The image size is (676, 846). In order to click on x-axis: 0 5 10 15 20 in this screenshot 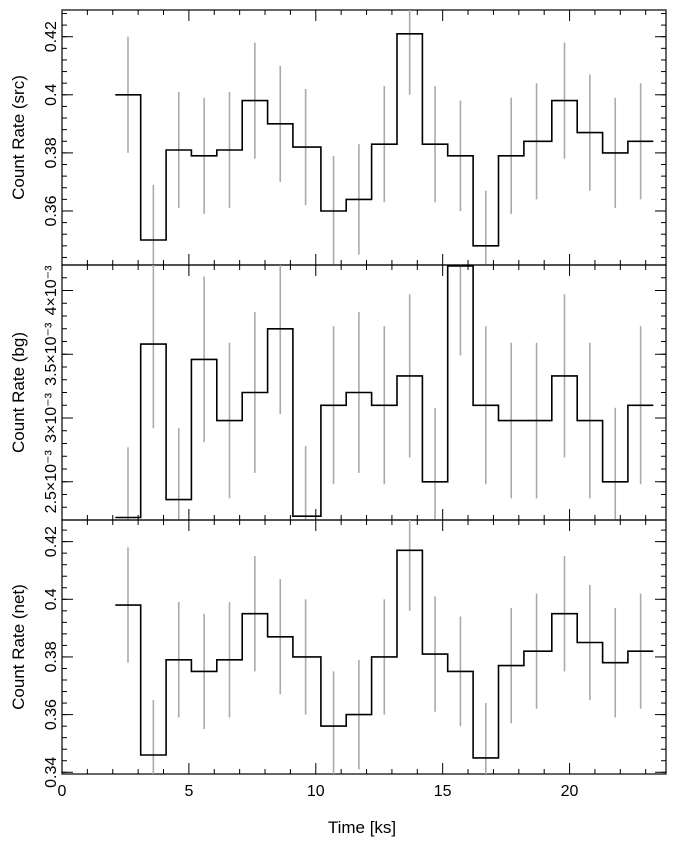, I will do `click(318, 791)`.